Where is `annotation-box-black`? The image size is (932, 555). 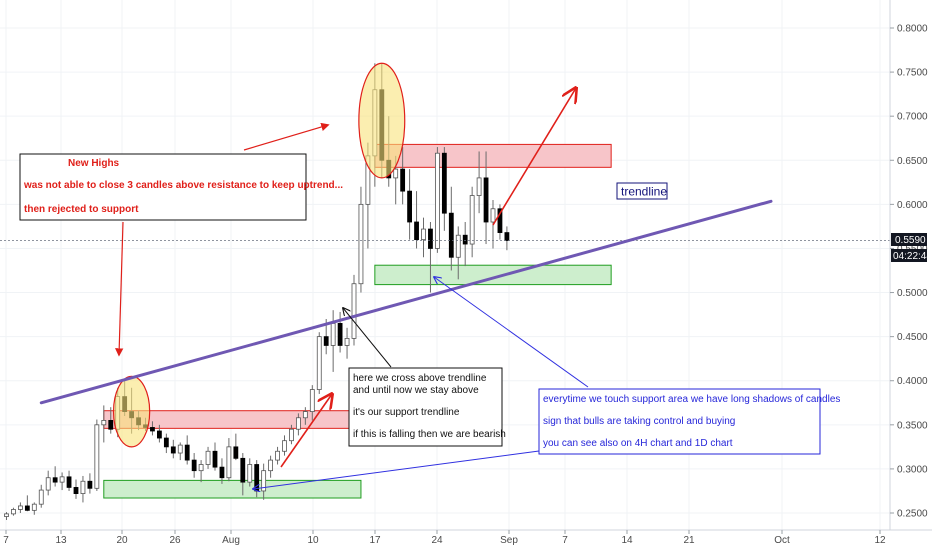 annotation-box-black is located at coordinates (425, 407).